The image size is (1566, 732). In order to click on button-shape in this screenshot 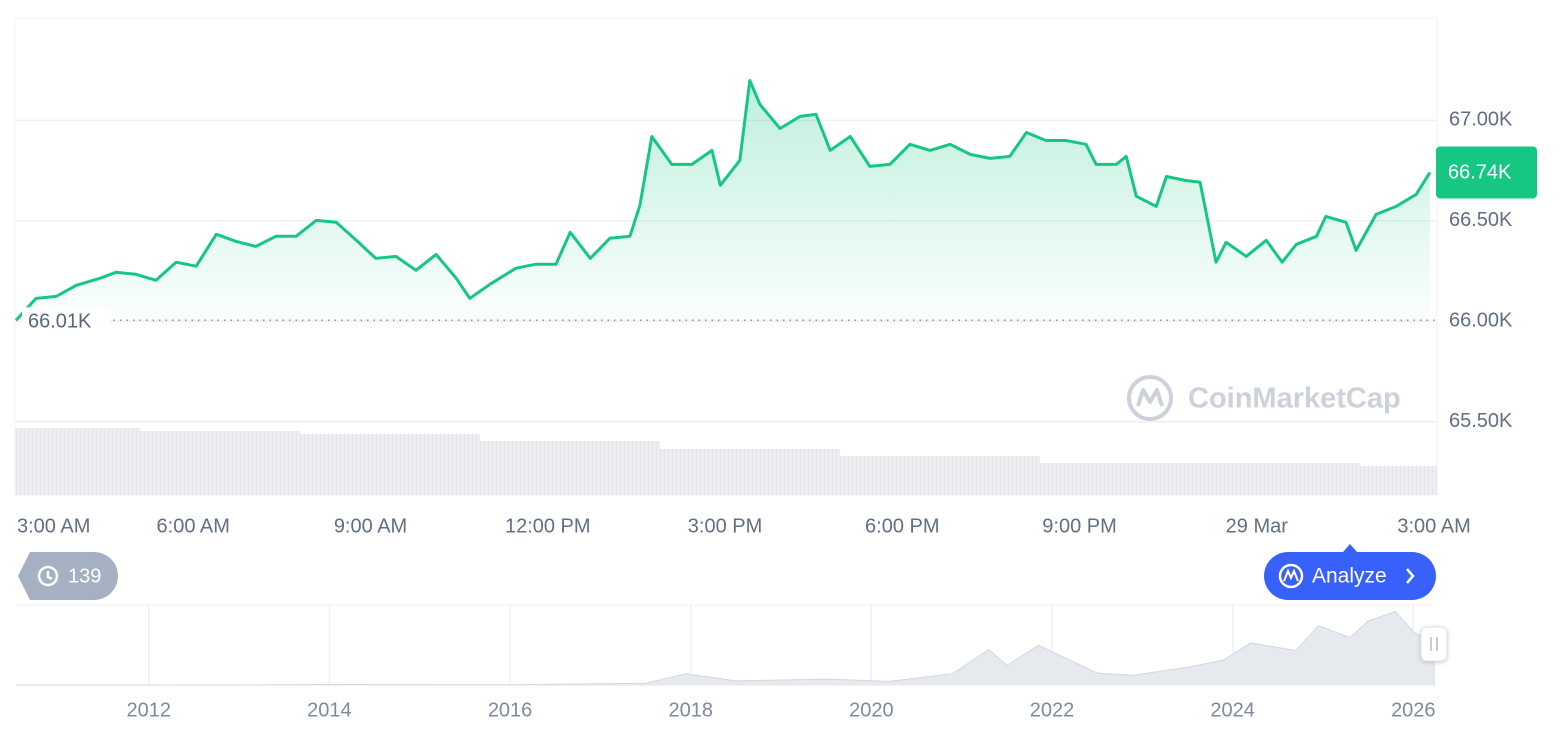, I will do `click(1350, 576)`.